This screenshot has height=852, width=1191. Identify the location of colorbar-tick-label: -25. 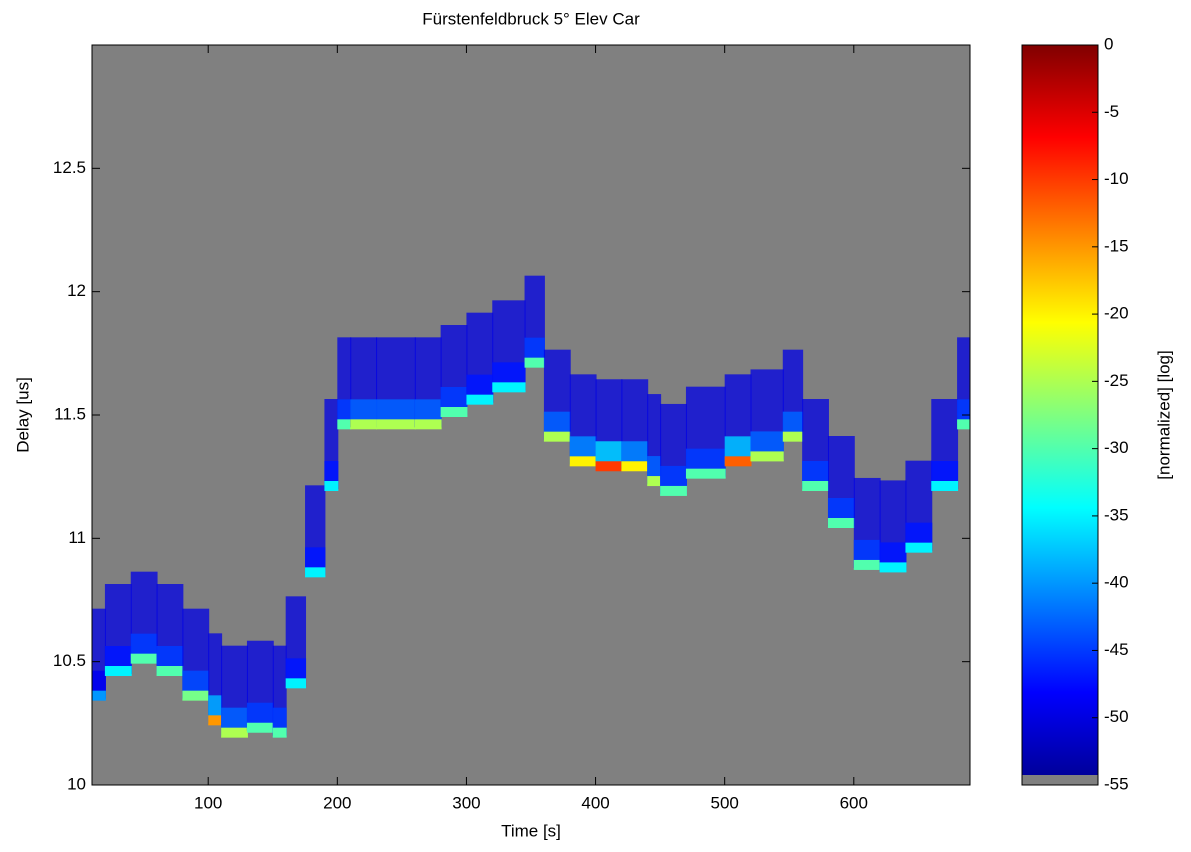
(1116, 380).